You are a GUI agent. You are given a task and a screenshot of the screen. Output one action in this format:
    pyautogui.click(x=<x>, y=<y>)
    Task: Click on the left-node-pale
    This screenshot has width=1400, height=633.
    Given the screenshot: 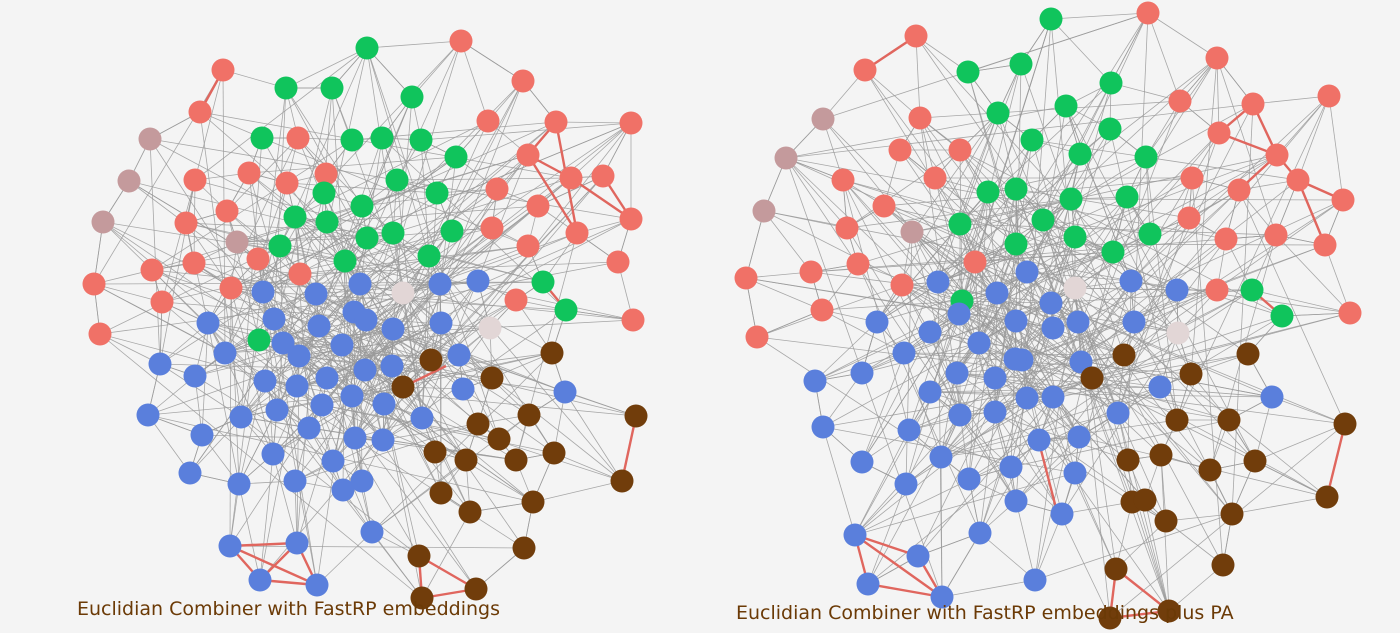 What is the action you would take?
    pyautogui.click(x=490, y=328)
    